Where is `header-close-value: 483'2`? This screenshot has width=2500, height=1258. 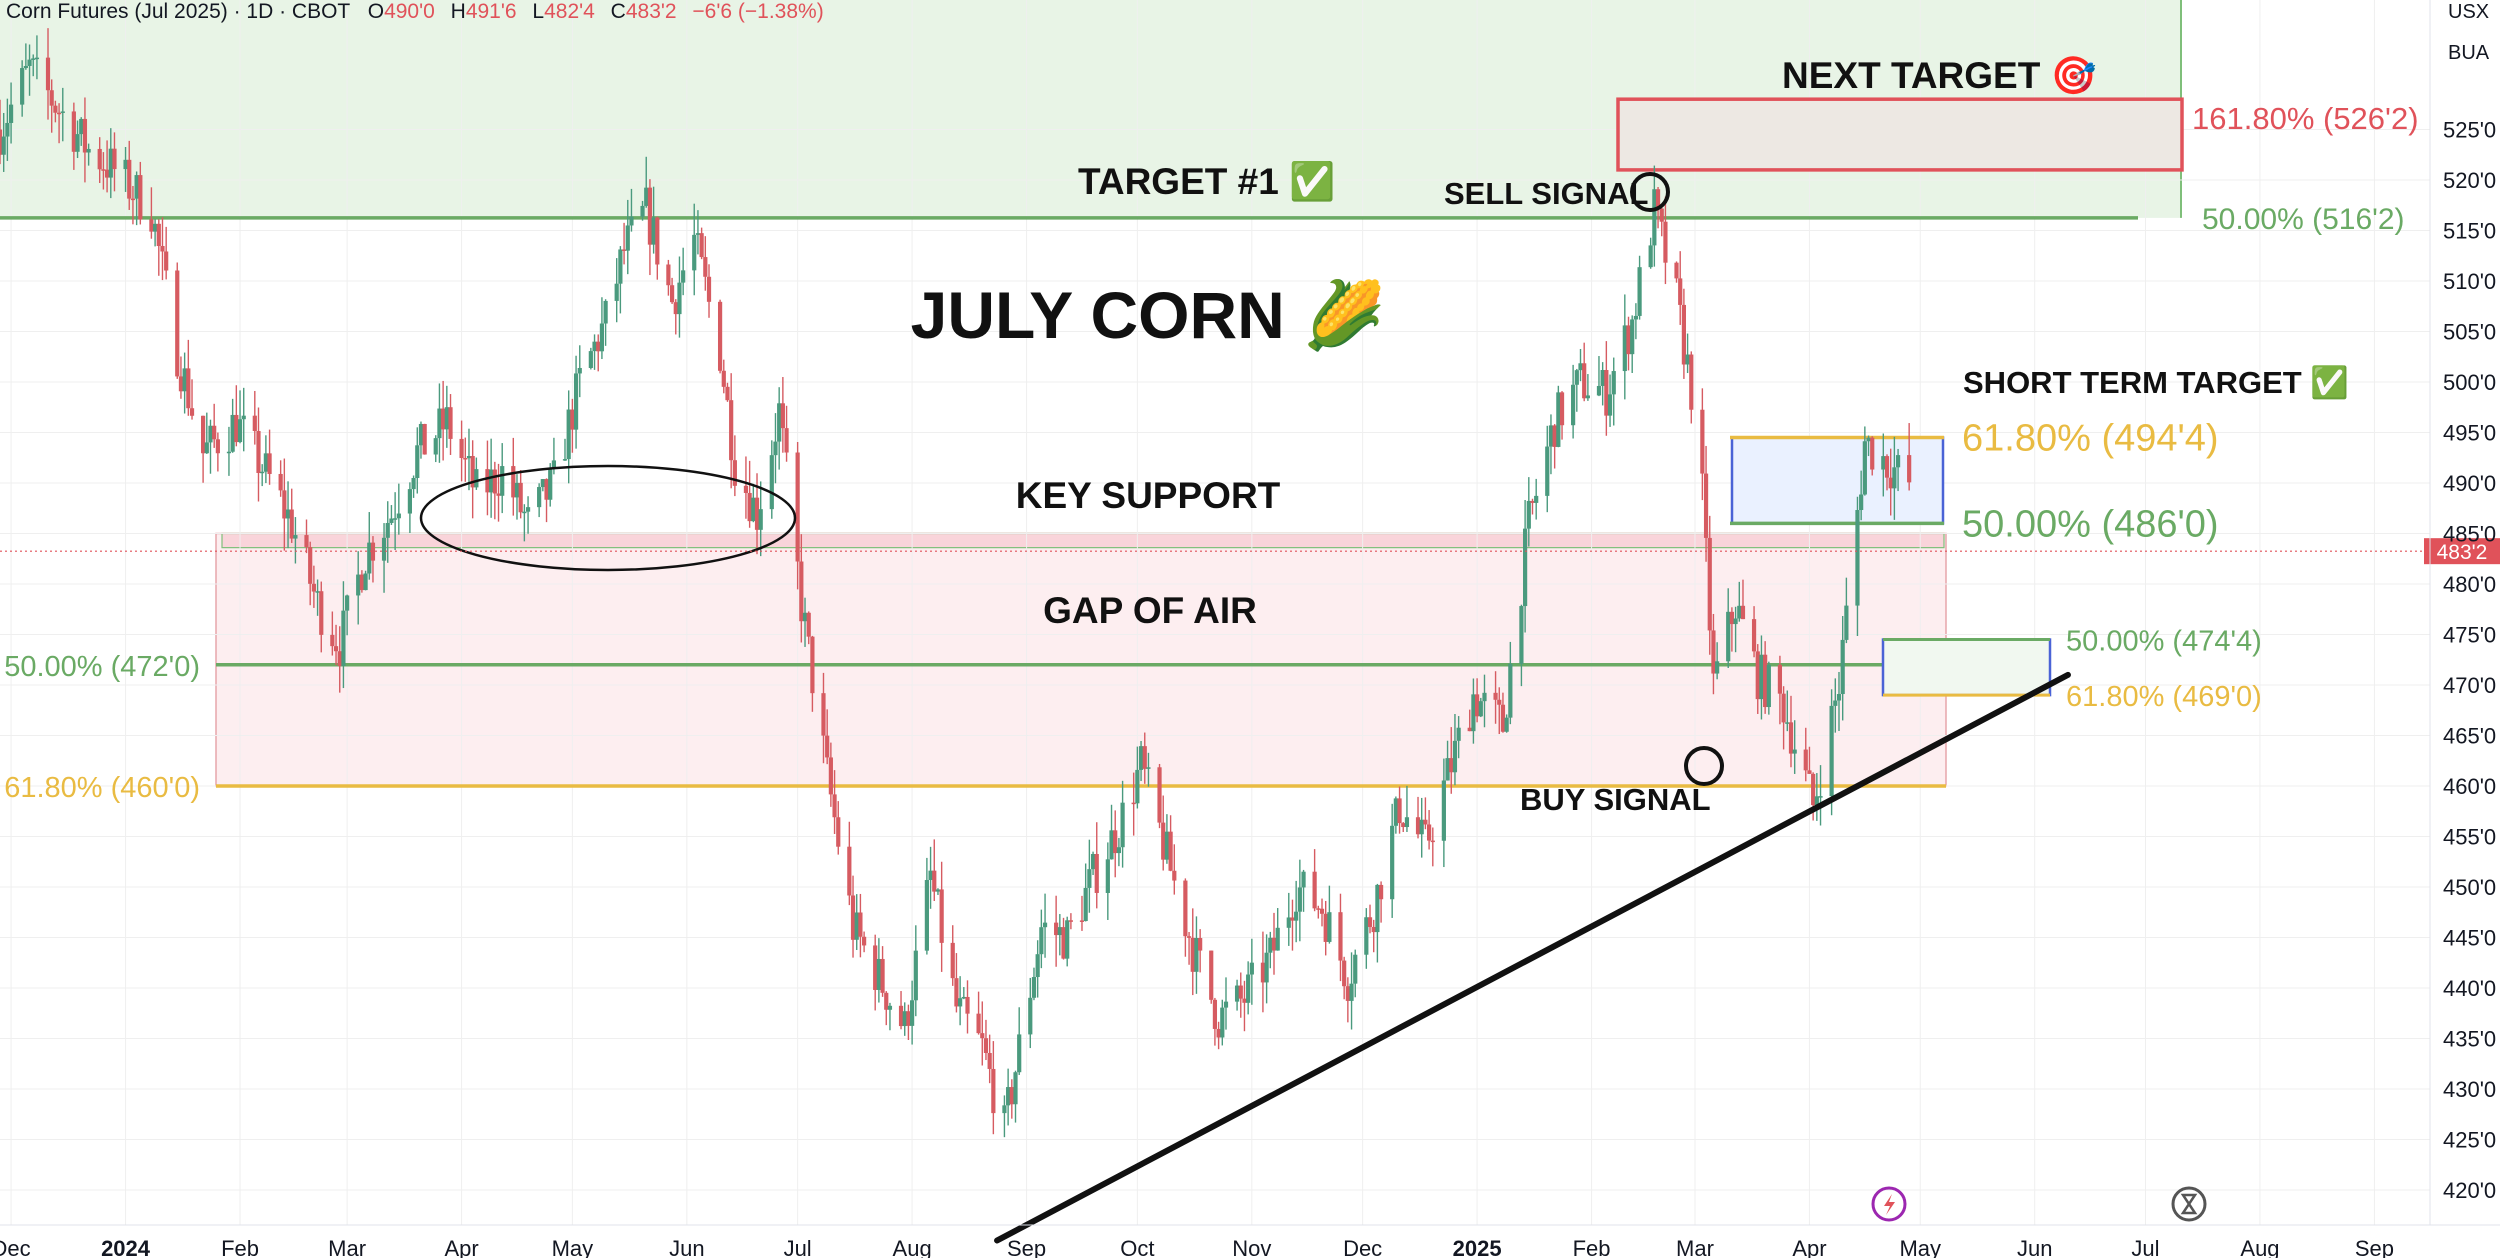 header-close-value: 483'2 is located at coordinates (651, 11).